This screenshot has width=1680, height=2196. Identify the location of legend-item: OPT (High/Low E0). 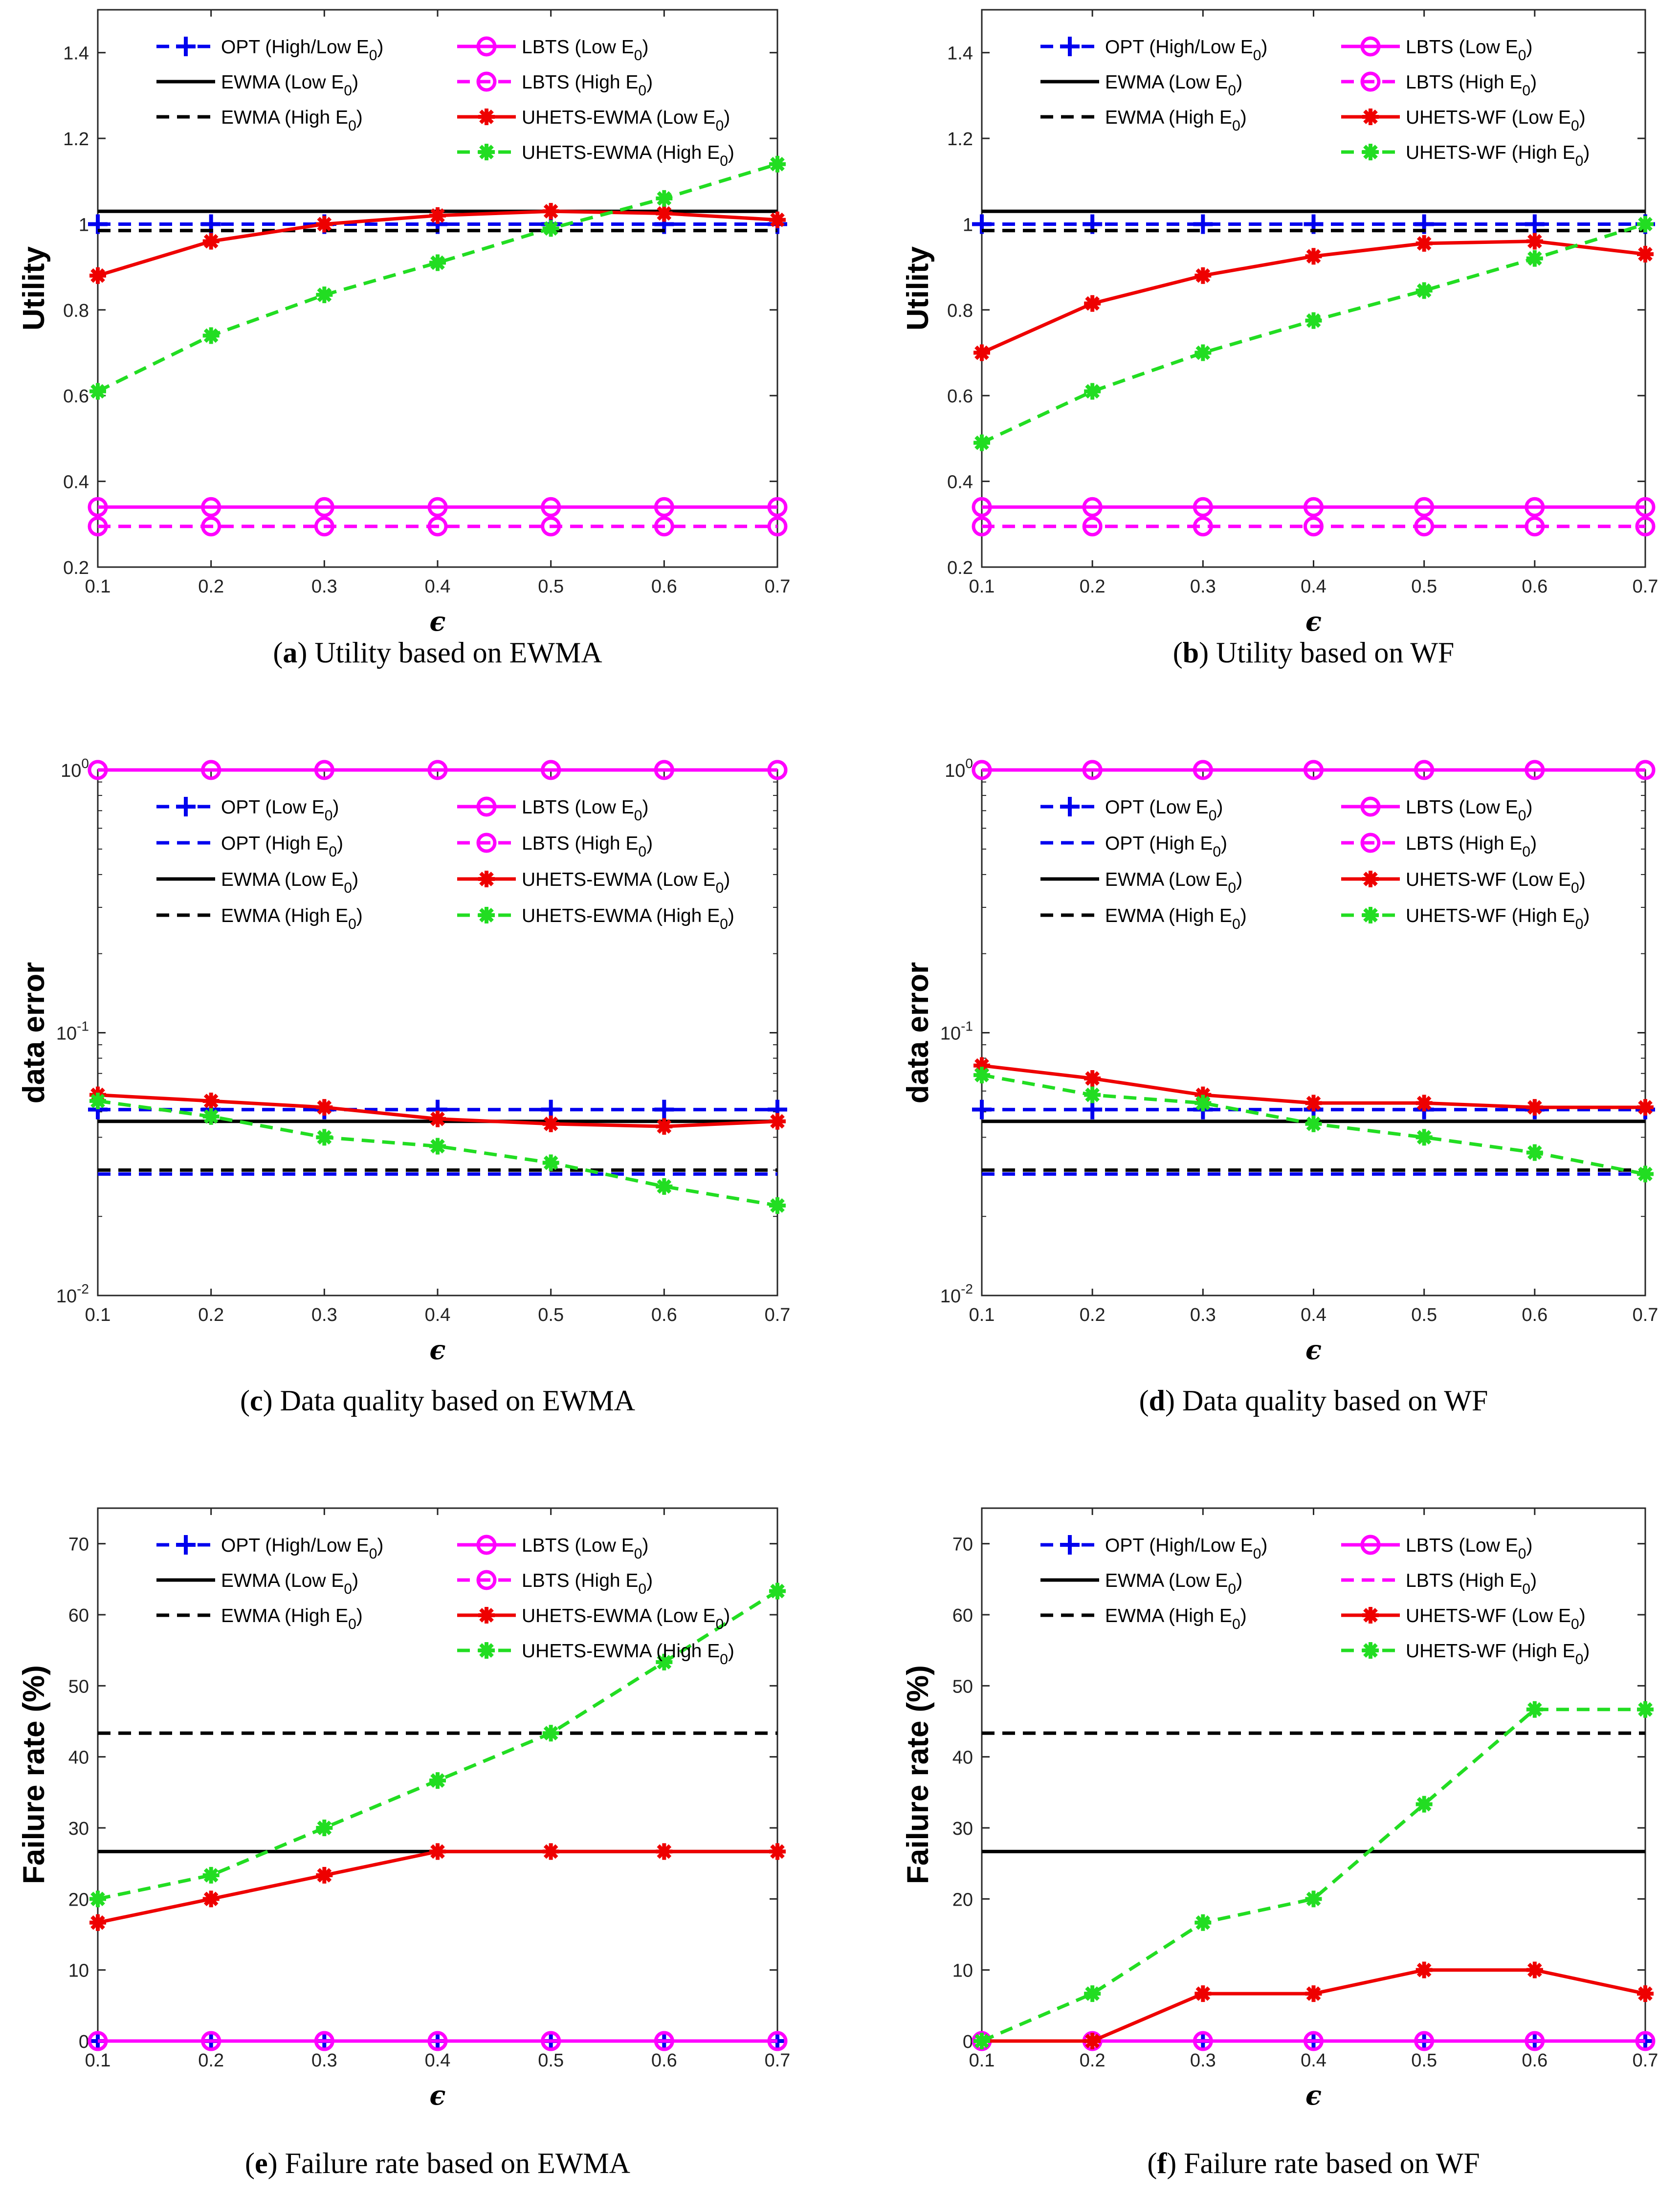
(1153, 51).